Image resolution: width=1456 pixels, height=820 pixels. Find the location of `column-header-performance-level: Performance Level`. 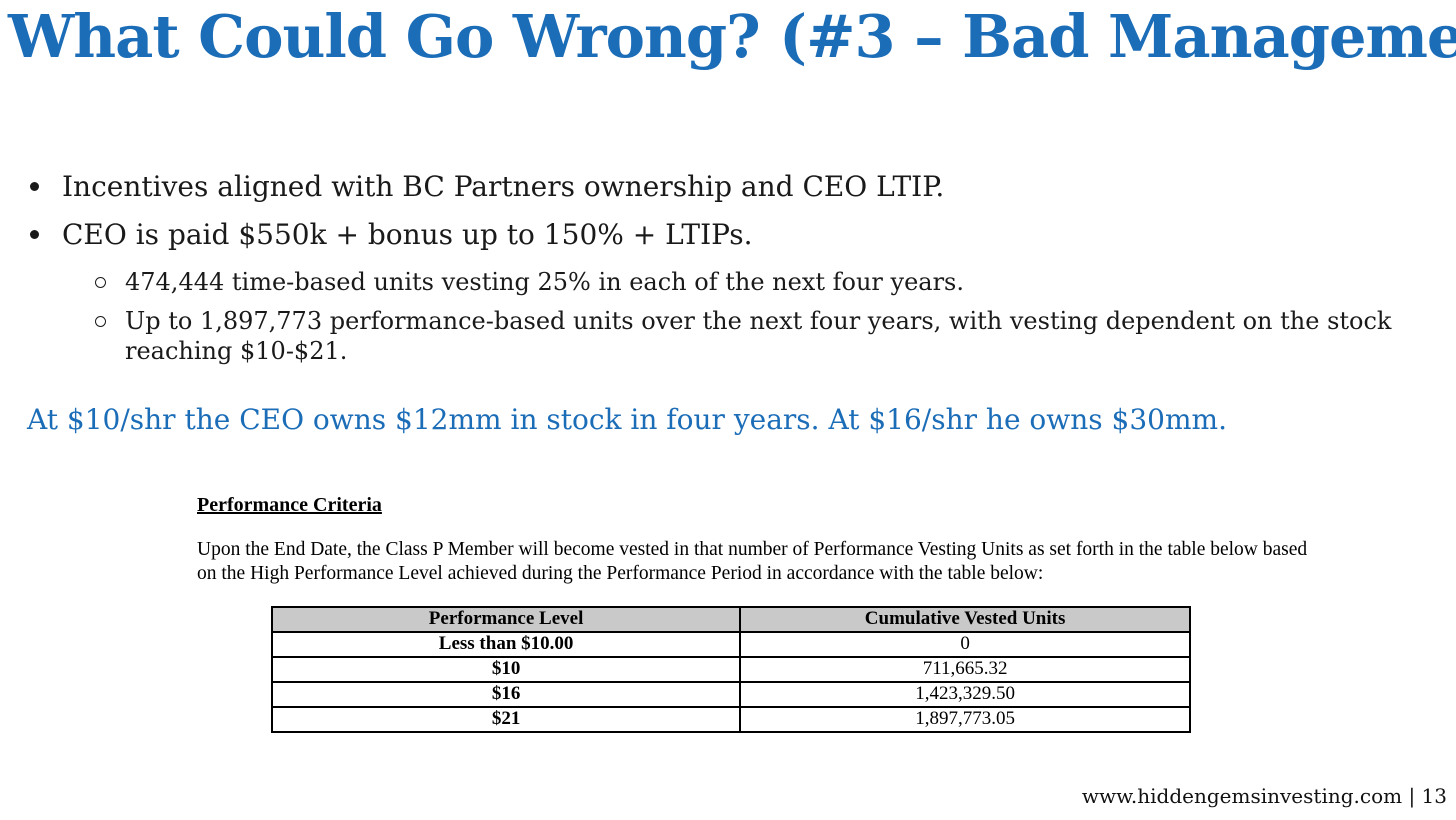

column-header-performance-level: Performance Level is located at coordinates (506, 619).